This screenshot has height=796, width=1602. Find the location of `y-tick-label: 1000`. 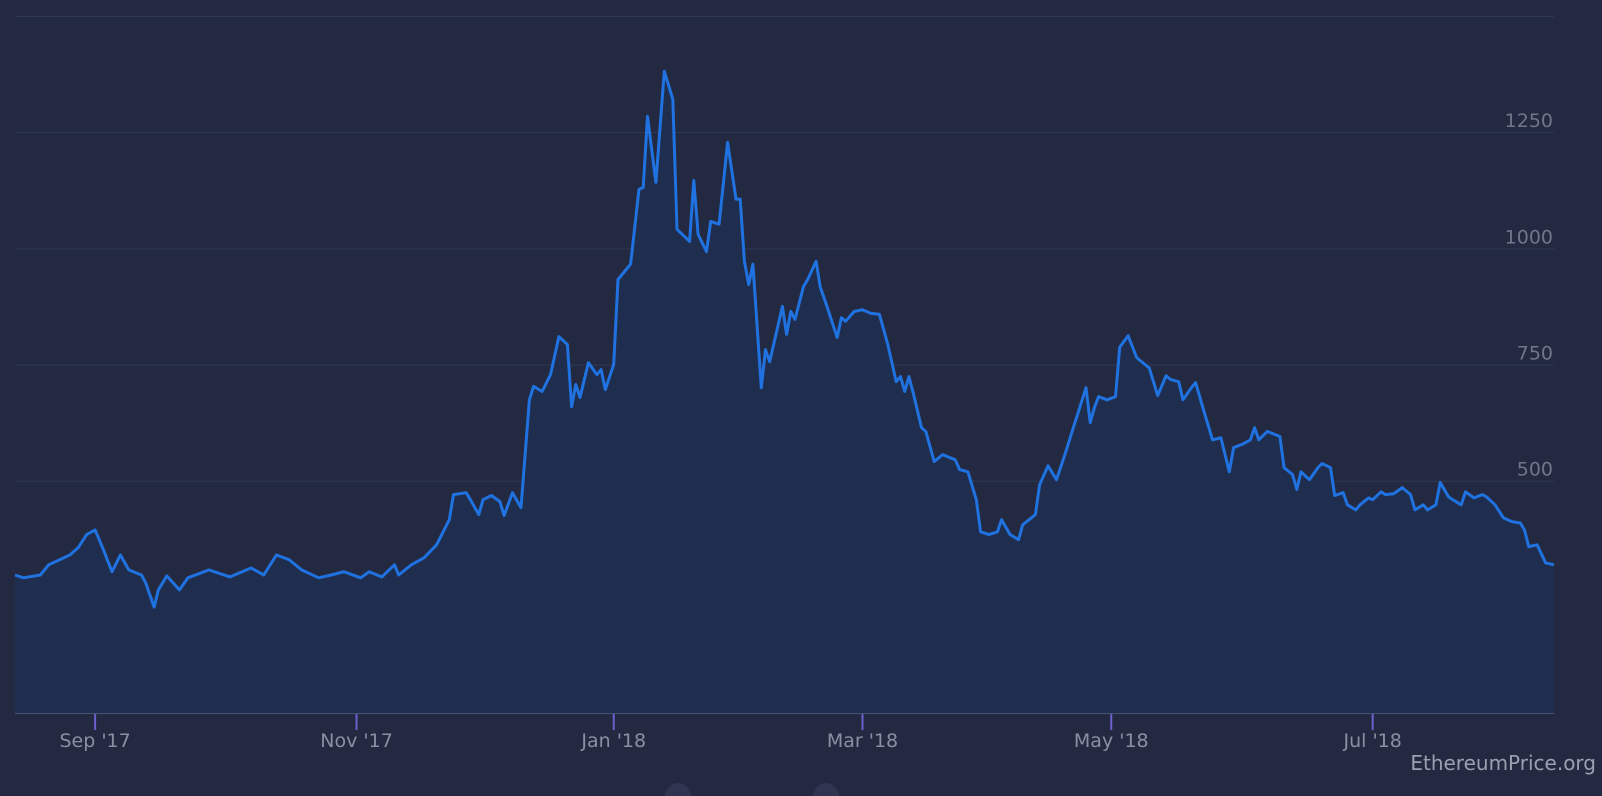

y-tick-label: 1000 is located at coordinates (1529, 237).